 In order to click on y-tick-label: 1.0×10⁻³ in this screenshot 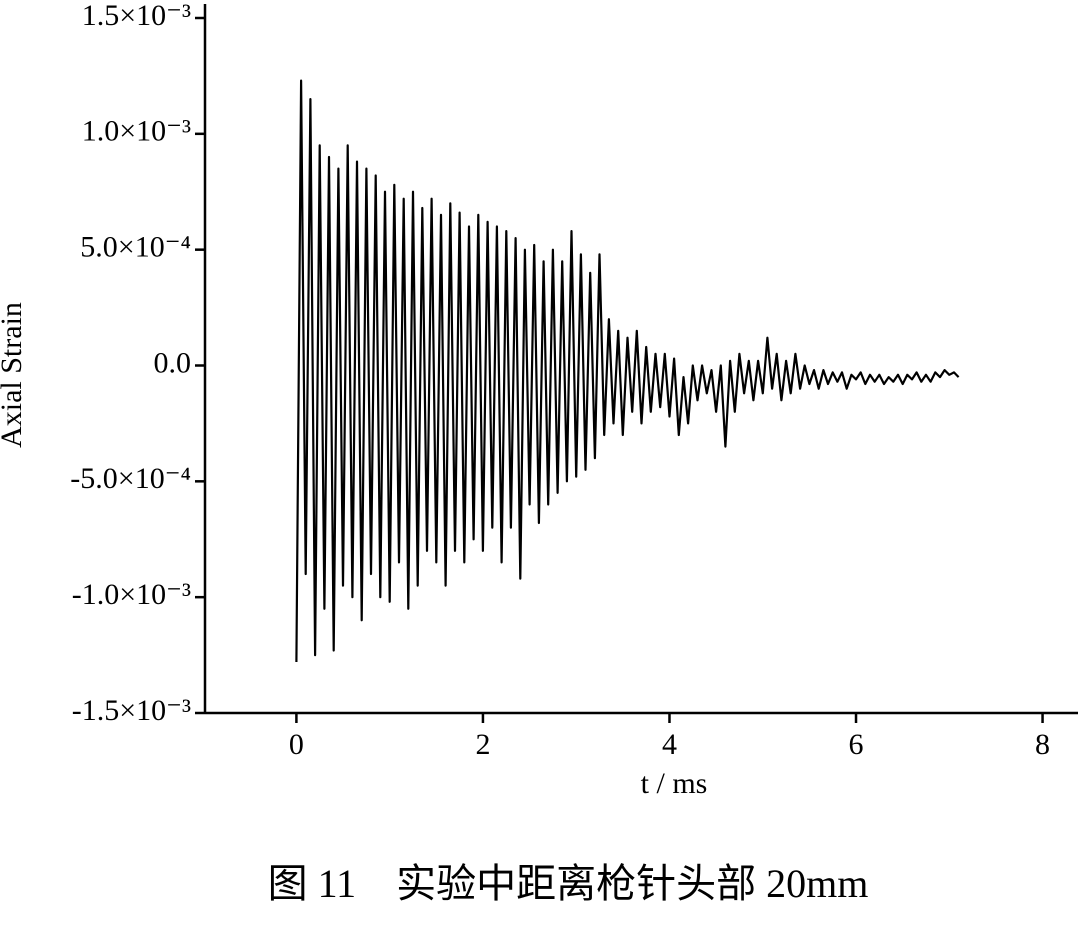, I will do `click(136, 131)`.